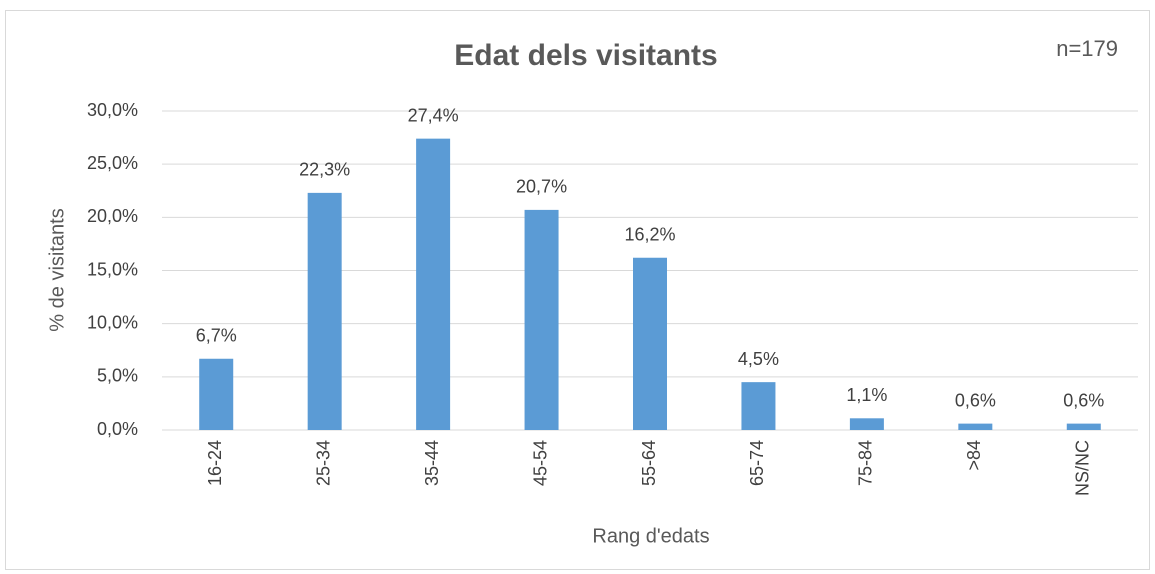 This screenshot has height=574, width=1155. What do you see at coordinates (117, 376) in the screenshot?
I see `y-tick-label: 5,0%` at bounding box center [117, 376].